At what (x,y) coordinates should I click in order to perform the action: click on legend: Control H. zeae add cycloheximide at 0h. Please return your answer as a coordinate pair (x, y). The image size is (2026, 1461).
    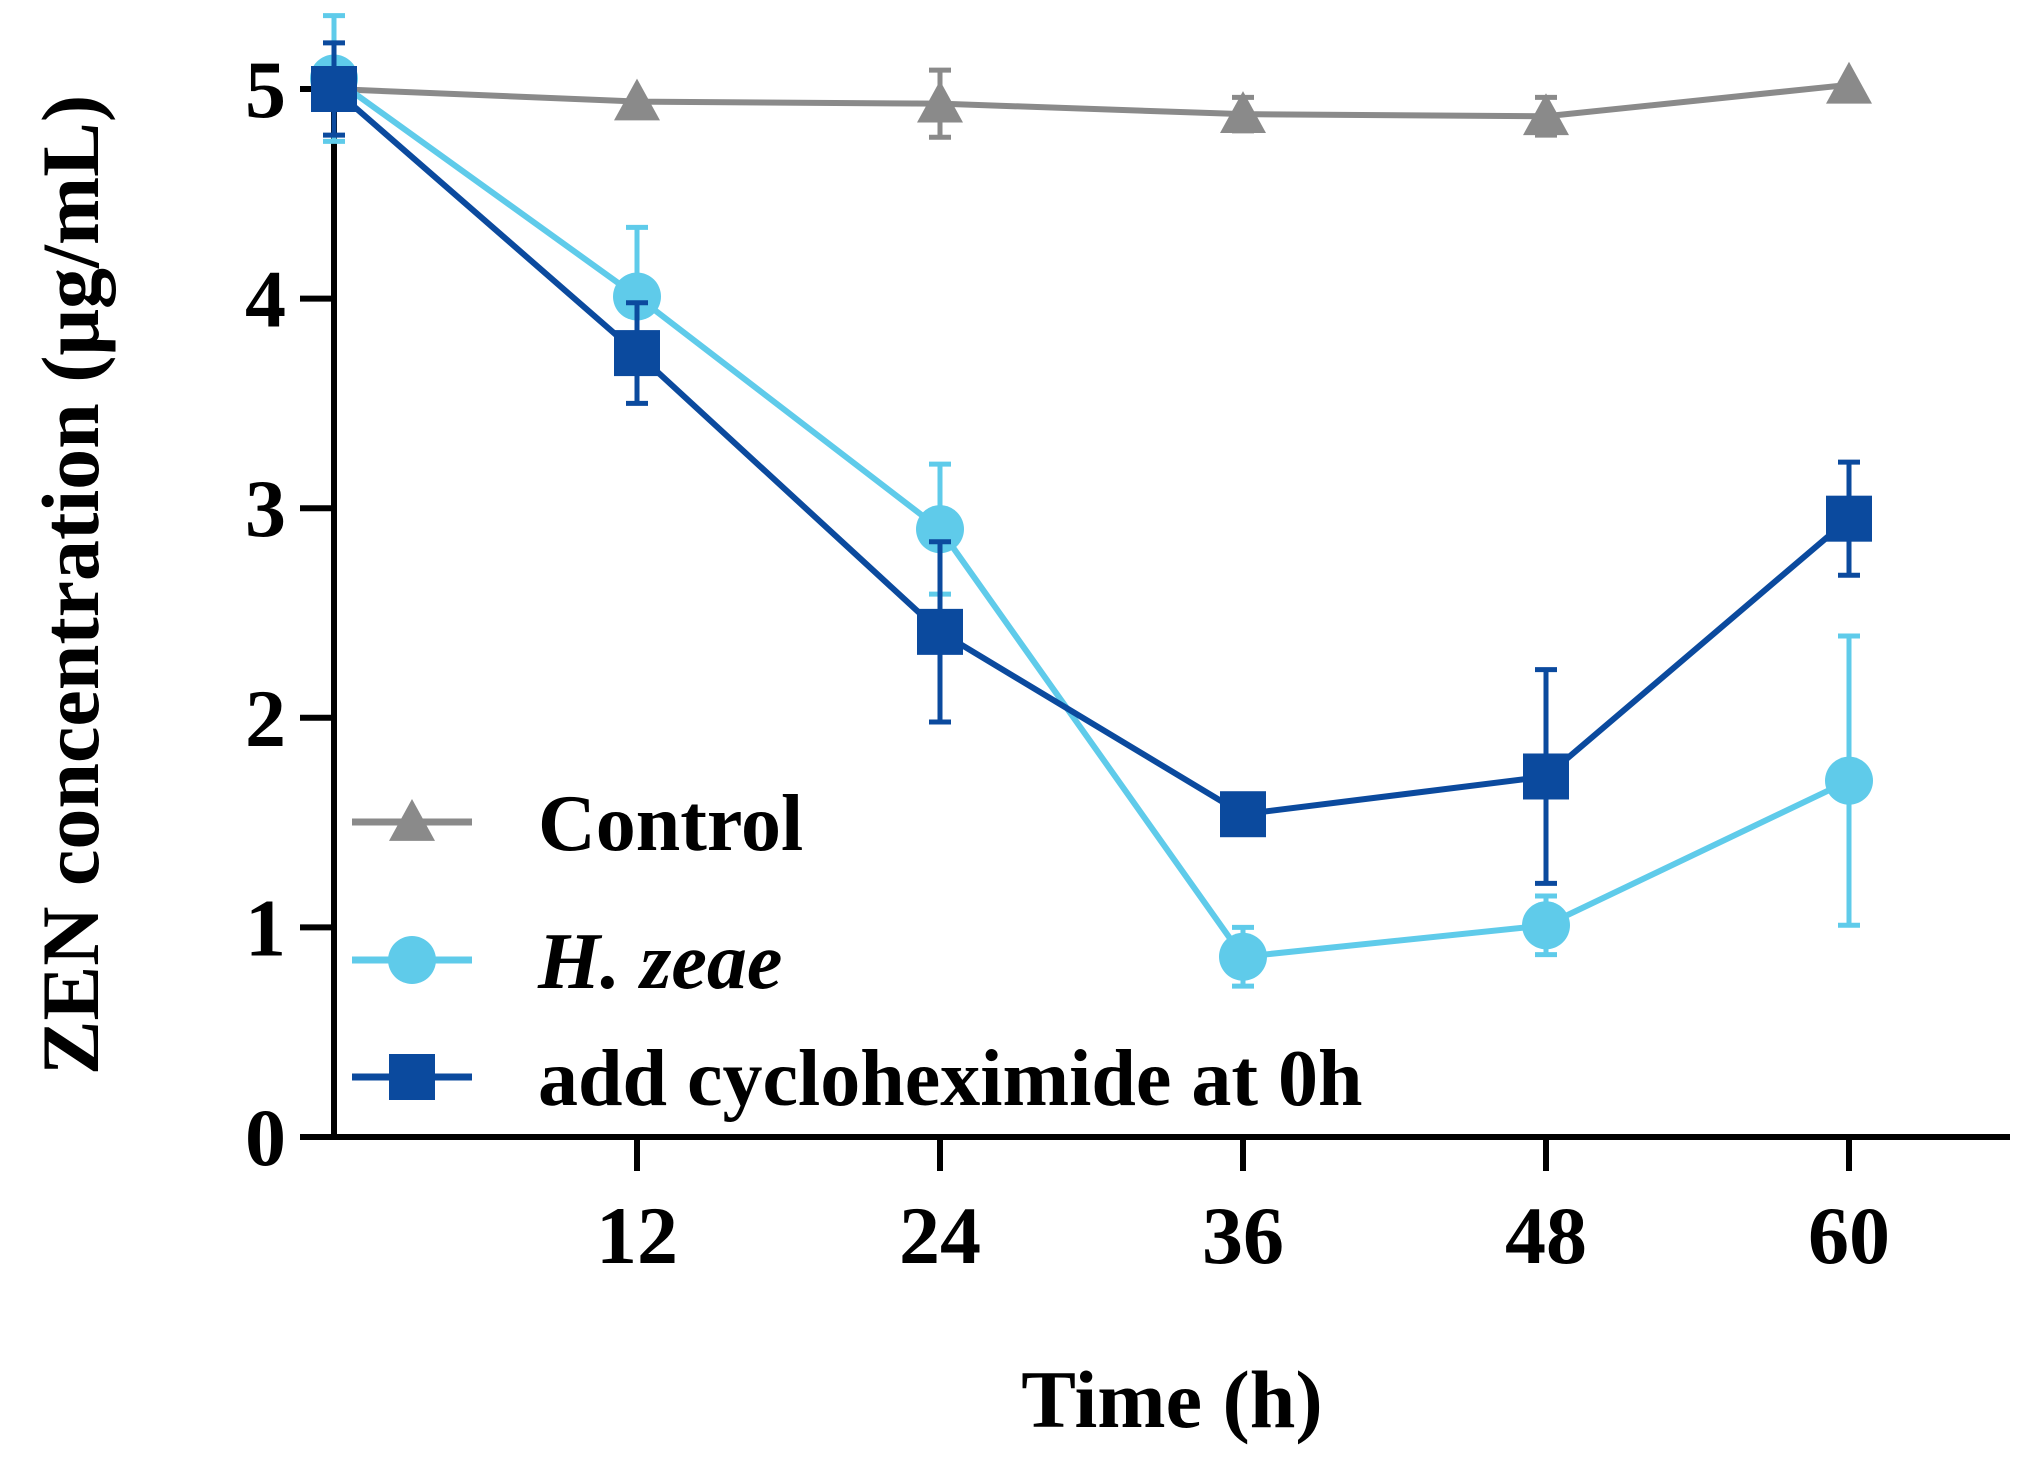
    Looking at the image, I should click on (857, 951).